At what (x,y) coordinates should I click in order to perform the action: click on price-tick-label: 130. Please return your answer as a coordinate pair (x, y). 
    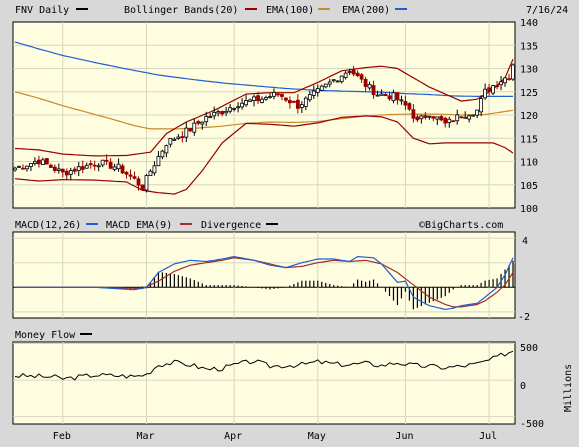
    Looking at the image, I should click on (529, 70).